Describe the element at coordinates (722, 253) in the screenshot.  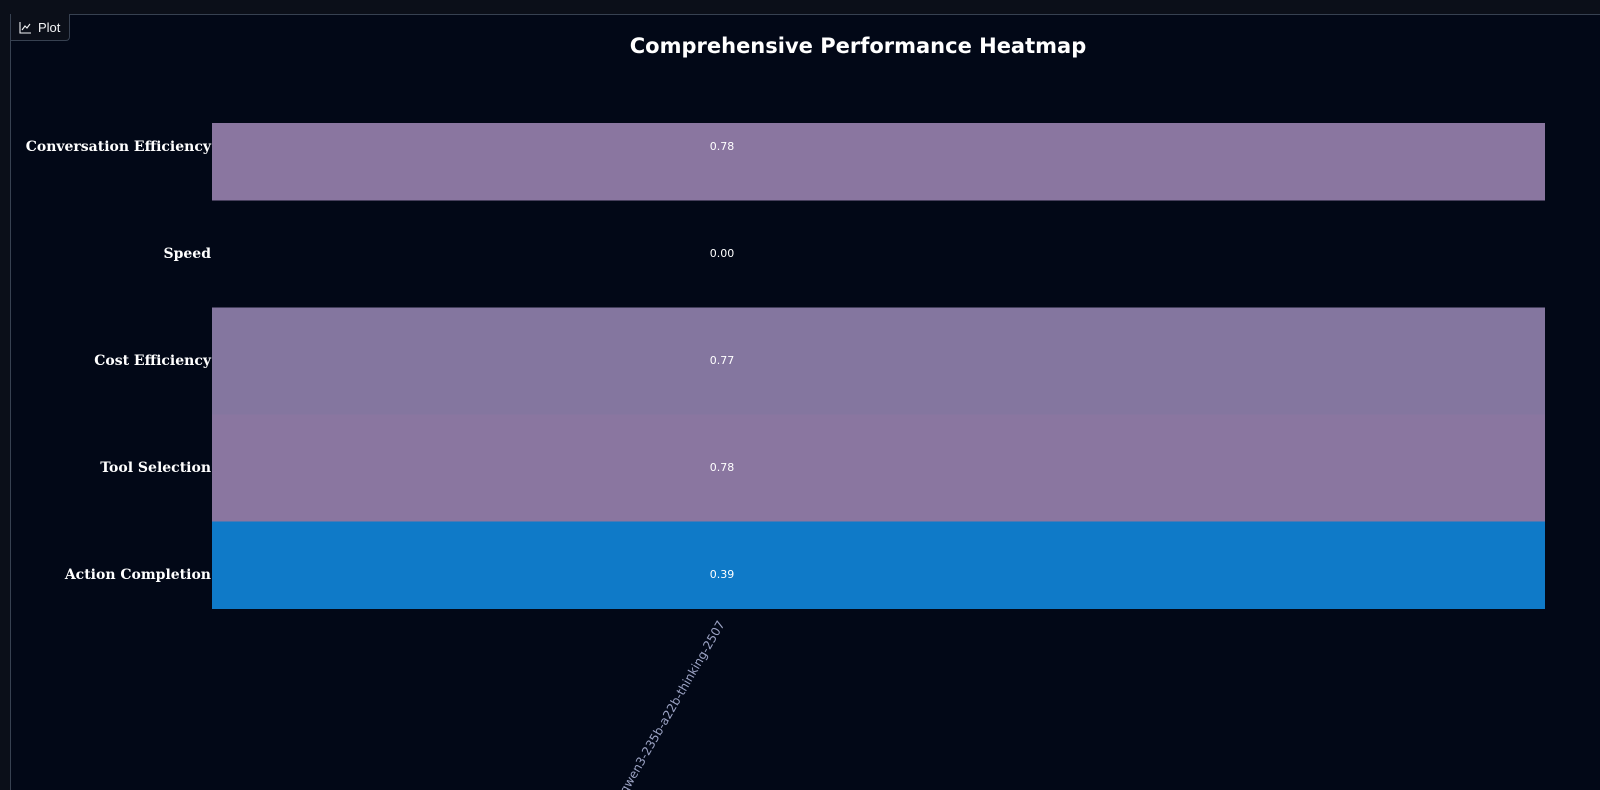
I see `cell-value-label: 0.00` at that location.